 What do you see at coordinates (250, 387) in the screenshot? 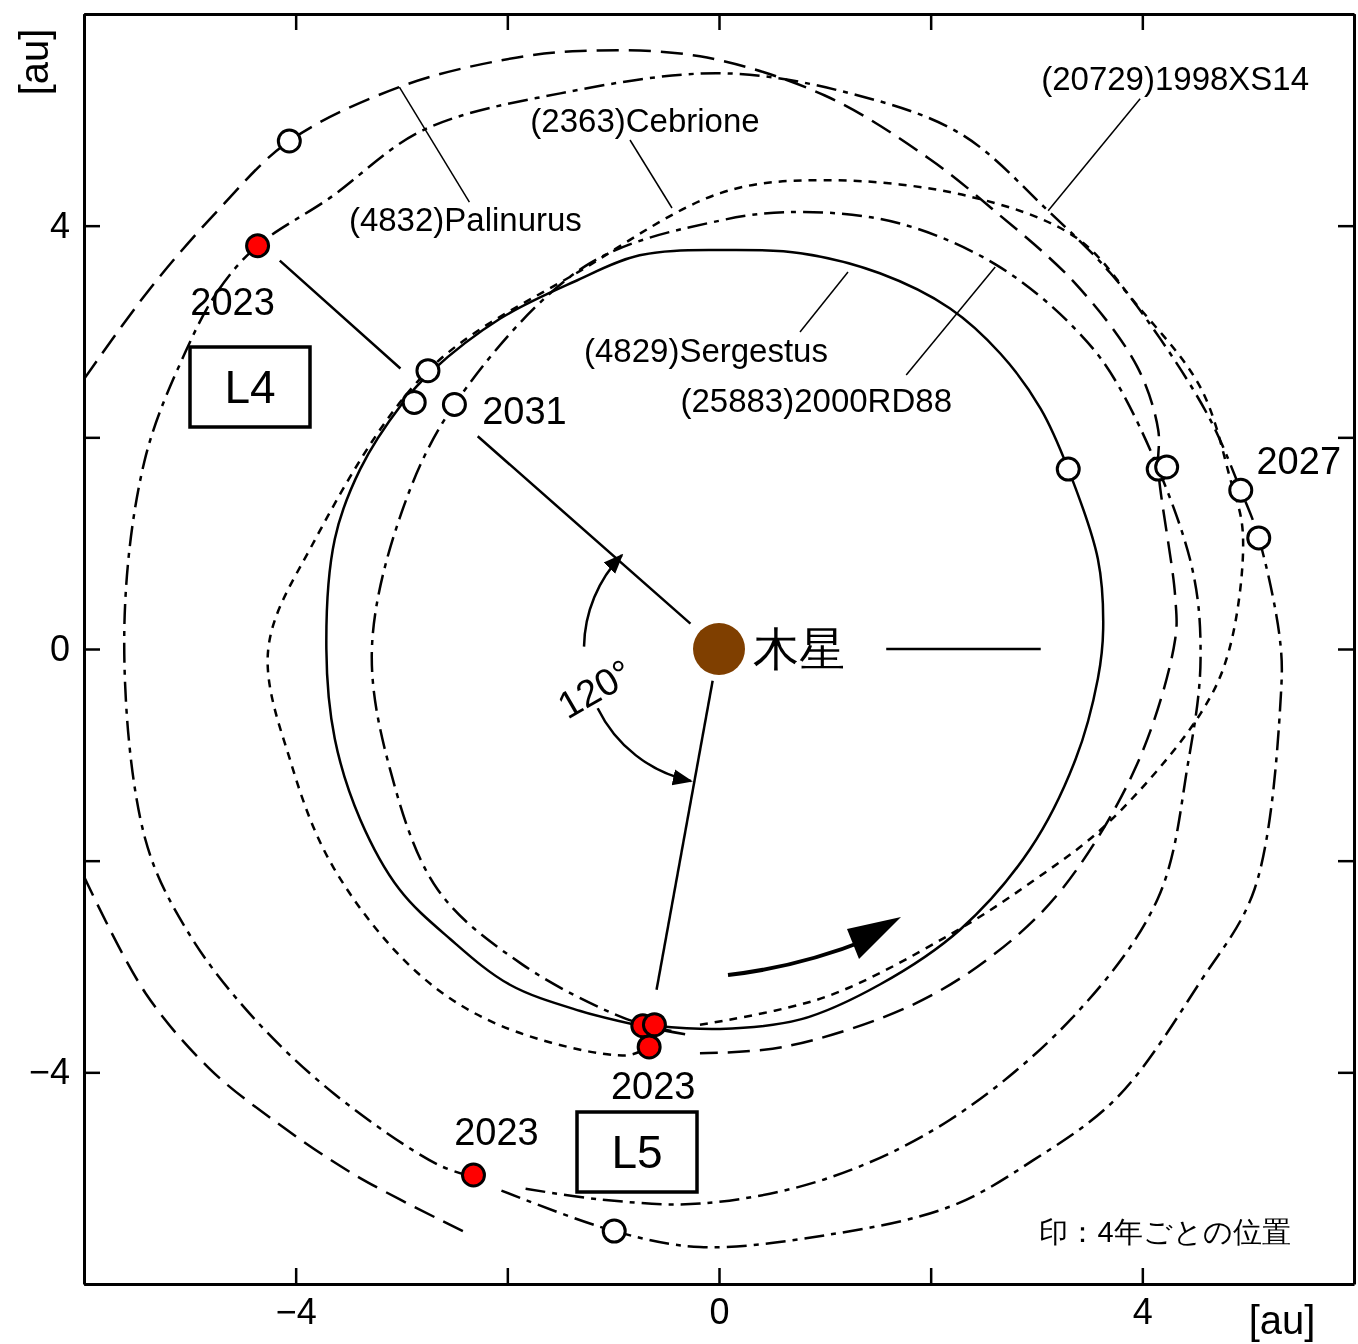
I see `annotation: L4` at bounding box center [250, 387].